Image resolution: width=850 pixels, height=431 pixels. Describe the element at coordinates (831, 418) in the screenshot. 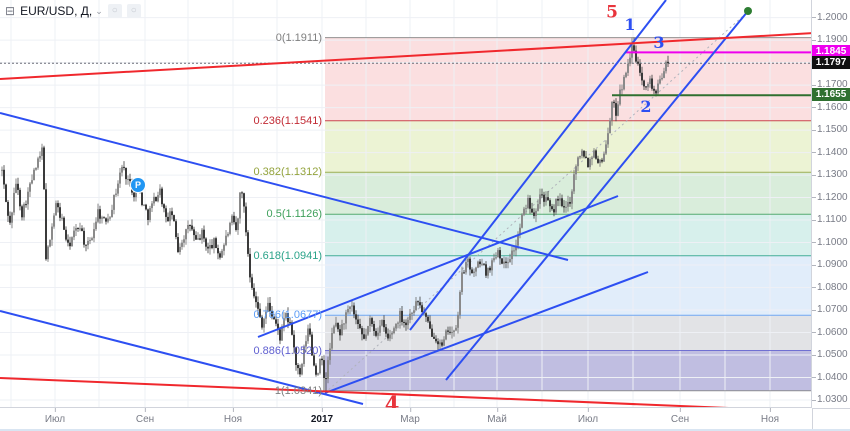

I see `axis-corner` at that location.